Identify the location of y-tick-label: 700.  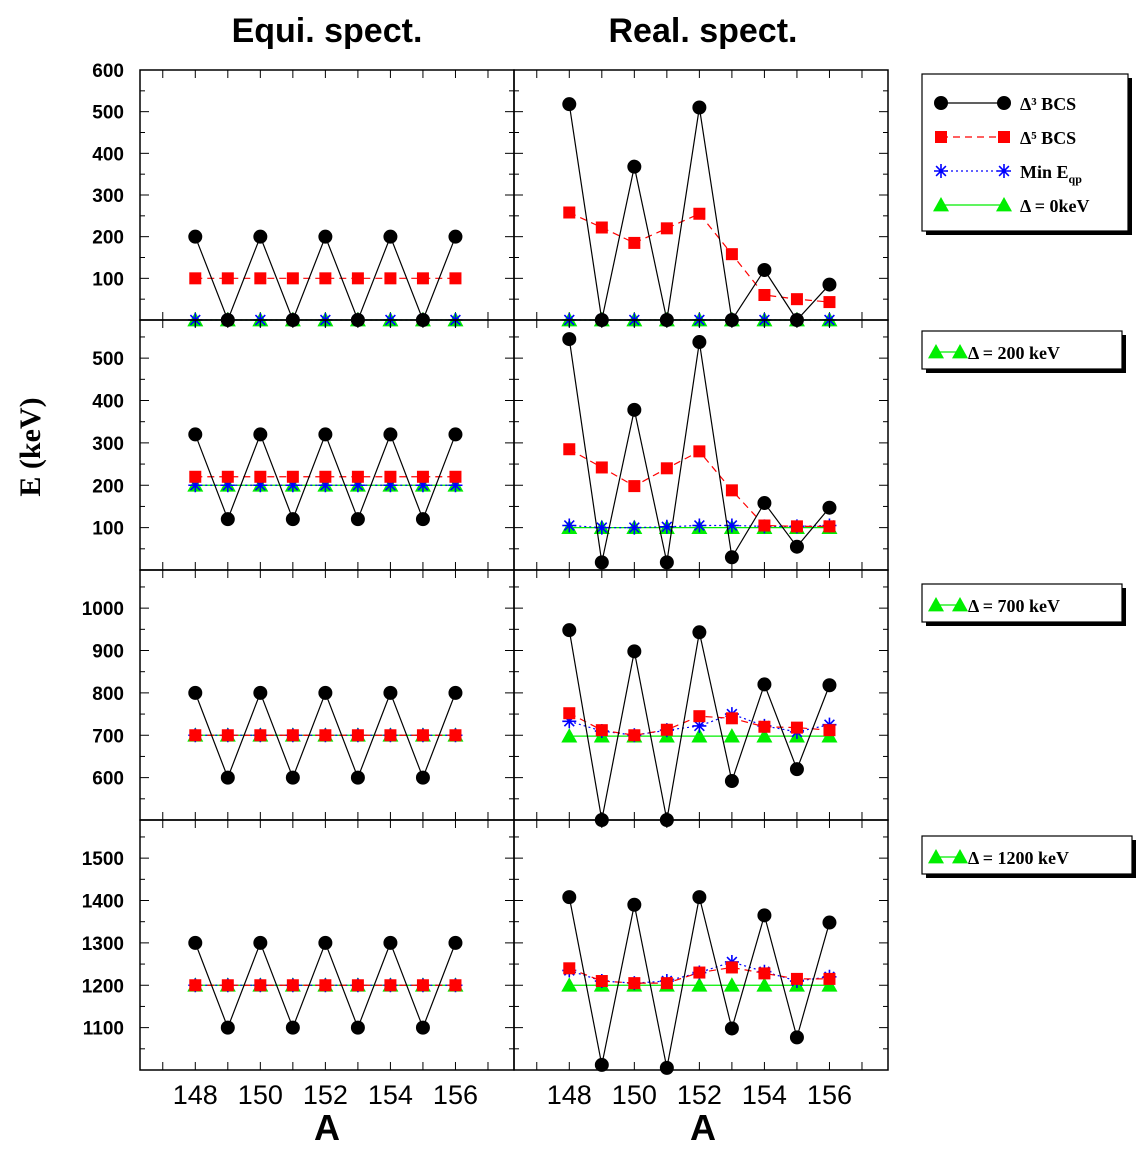
(108, 736).